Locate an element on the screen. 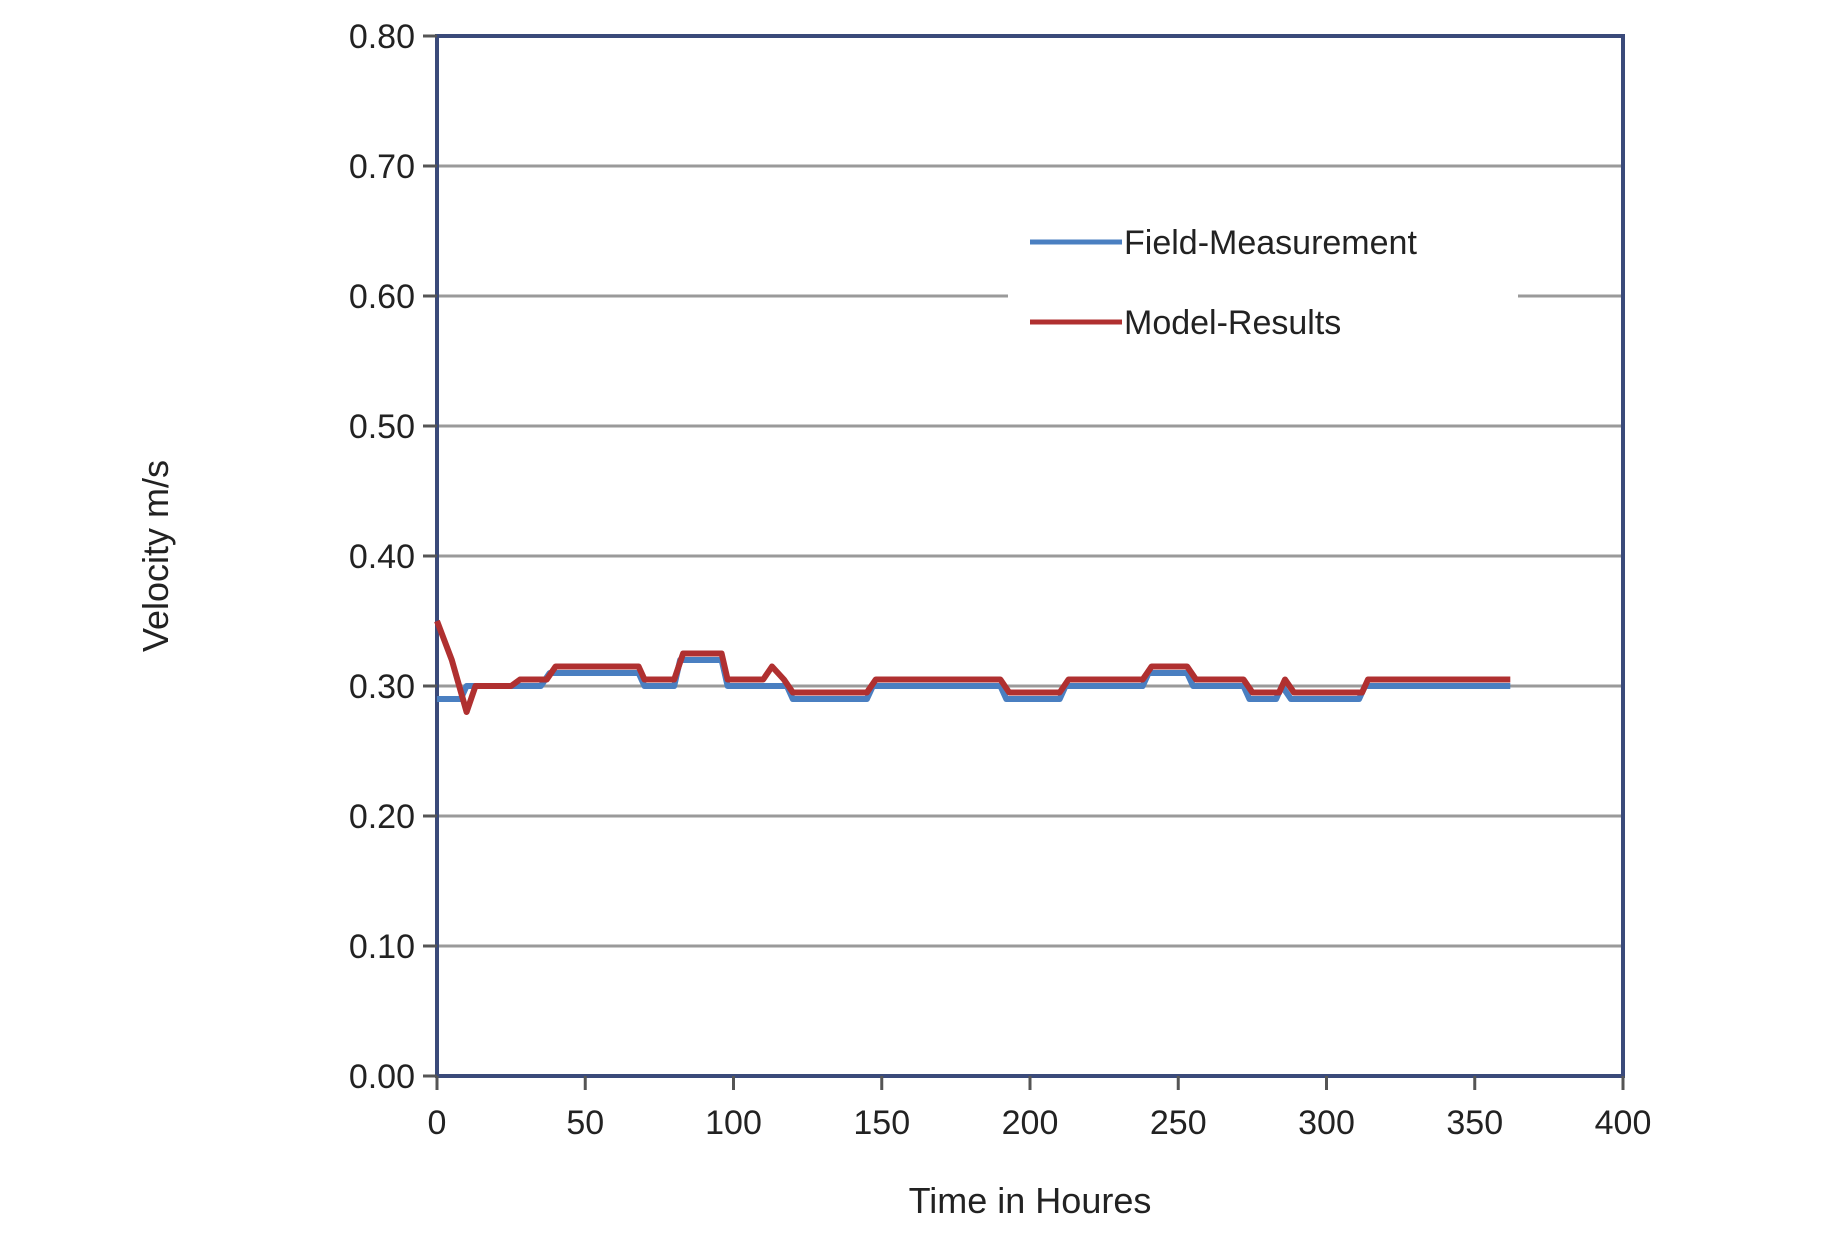 This screenshot has height=1247, width=1839. legend-background is located at coordinates (1263, 280).